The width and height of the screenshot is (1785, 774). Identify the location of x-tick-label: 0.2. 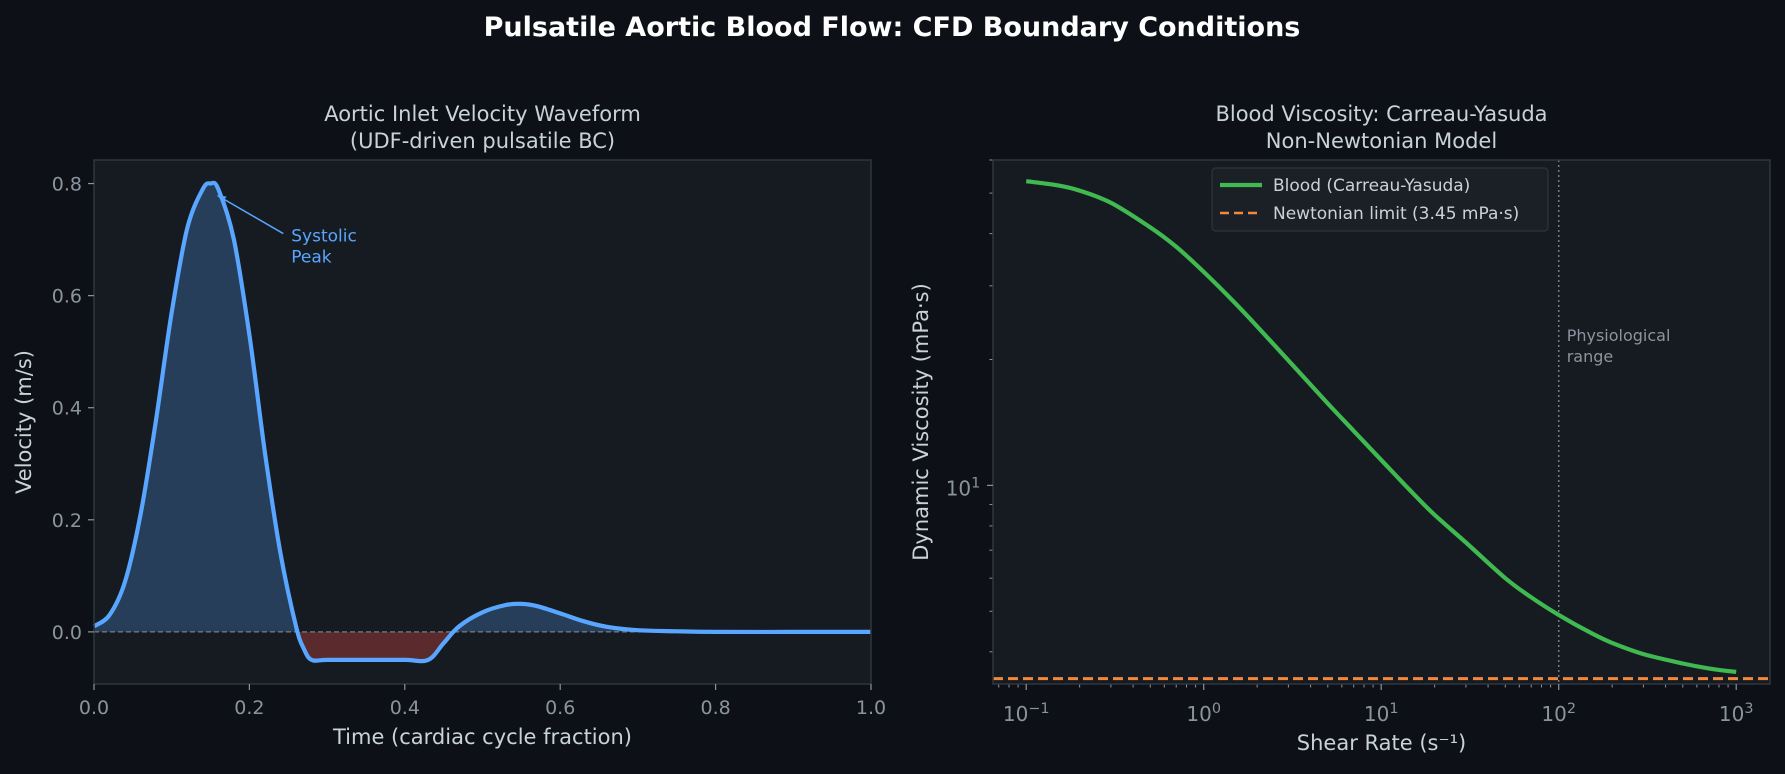
(249, 708).